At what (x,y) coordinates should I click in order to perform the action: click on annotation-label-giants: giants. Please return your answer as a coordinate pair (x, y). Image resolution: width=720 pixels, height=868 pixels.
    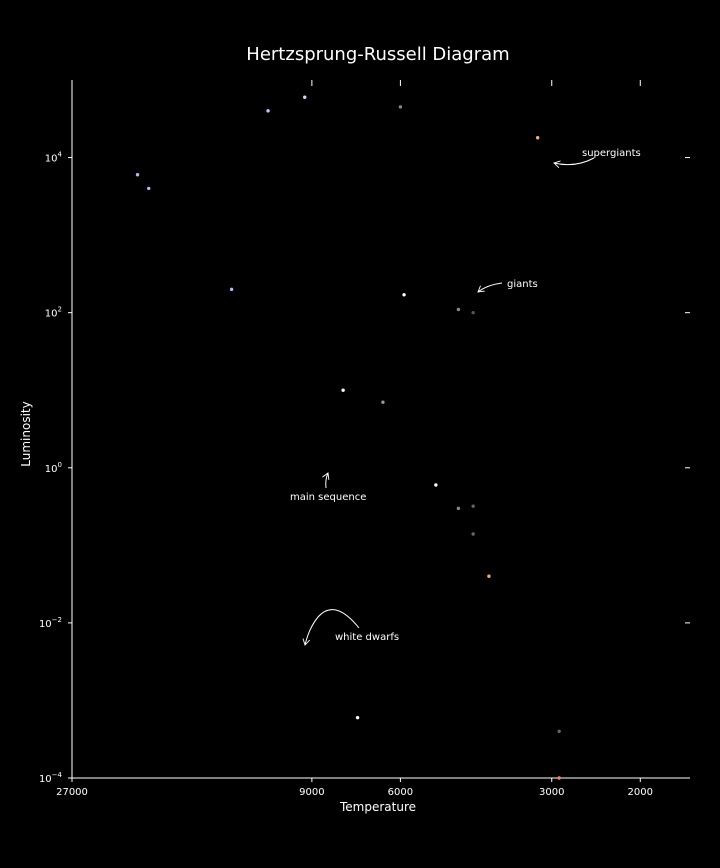
    Looking at the image, I should click on (522, 284).